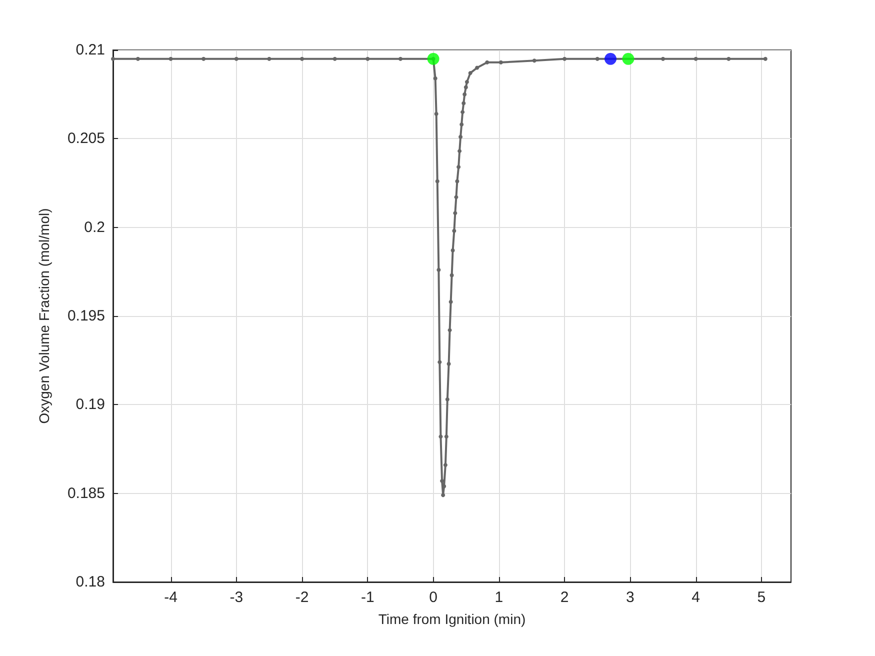 The image size is (875, 656). I want to click on y-tick-label: 0.19, so click(90, 405).